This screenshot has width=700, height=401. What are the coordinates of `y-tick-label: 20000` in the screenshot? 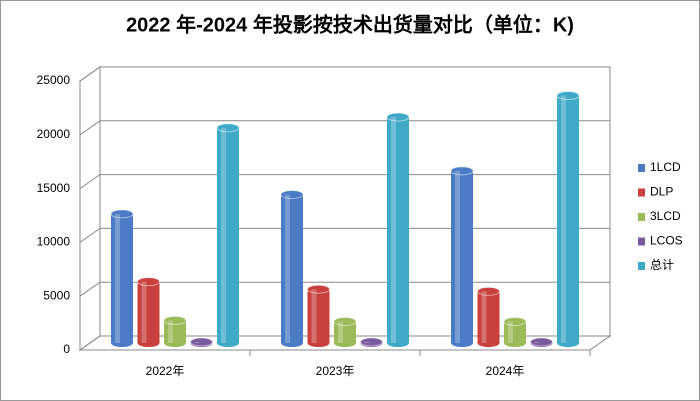 It's located at (54, 134).